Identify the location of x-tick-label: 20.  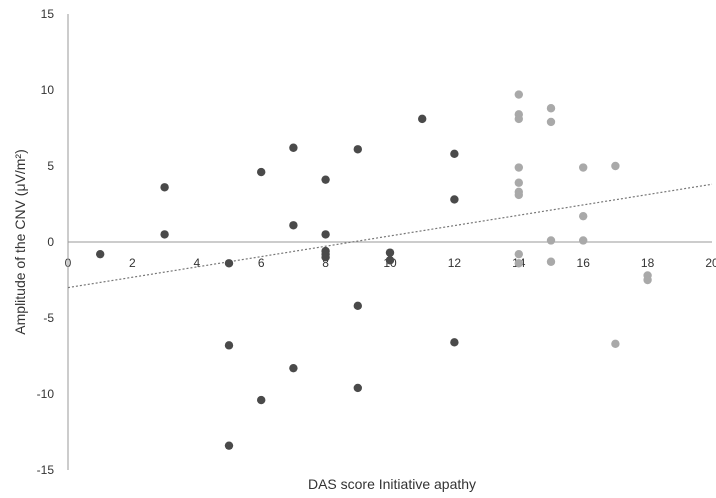
(710, 263).